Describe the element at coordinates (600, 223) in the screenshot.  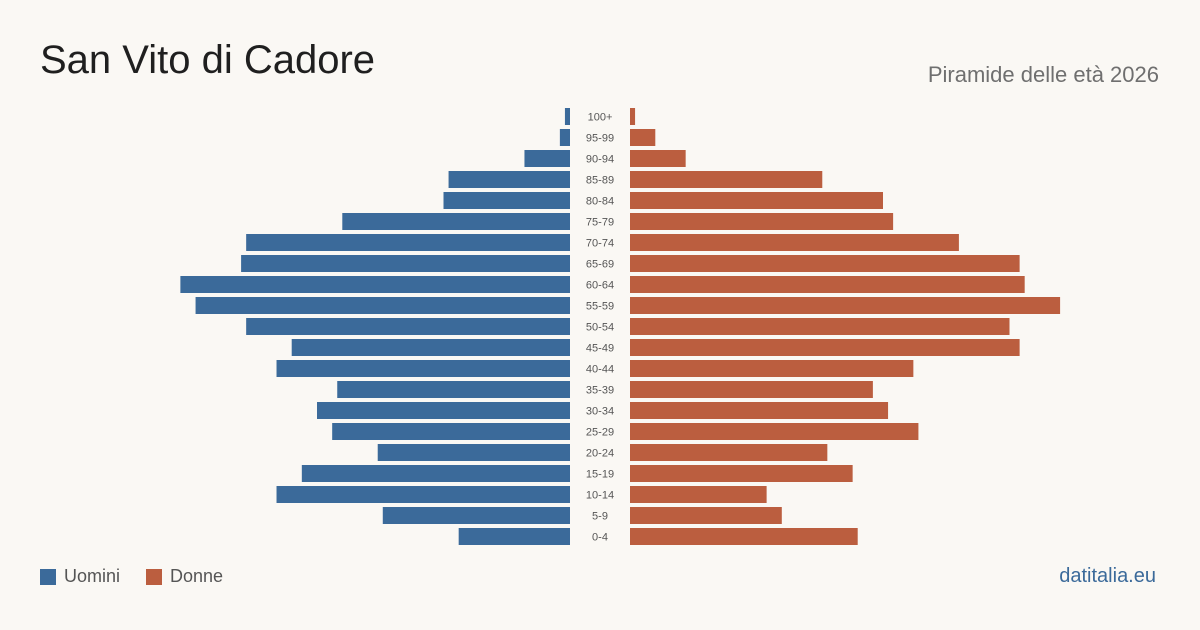
I see `age-label-75-79: 75-79` at that location.